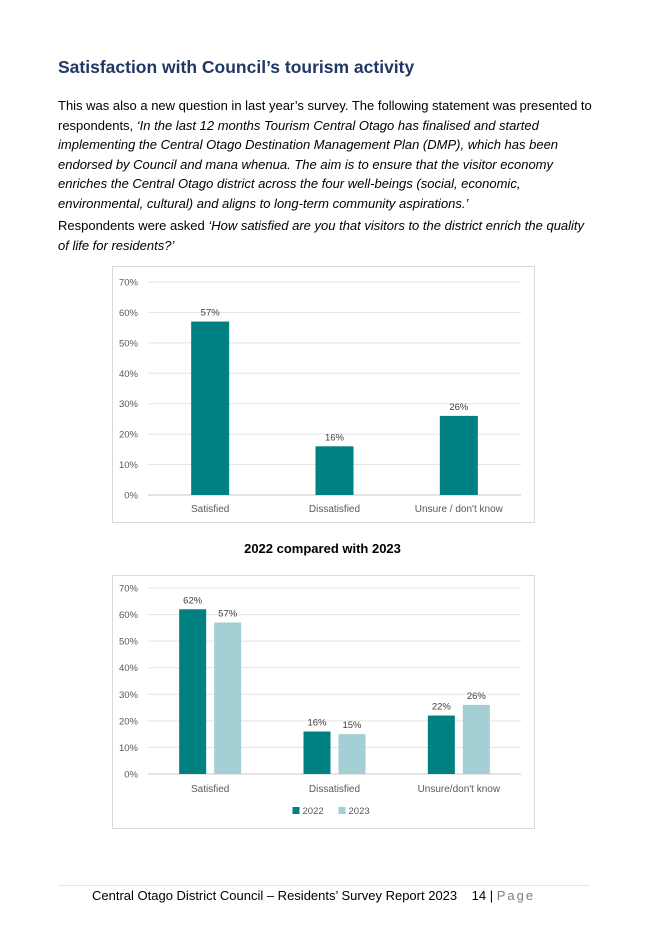 The image size is (645, 934). Describe the element at coordinates (479, 895) in the screenshot. I see `page-number: 14` at that location.